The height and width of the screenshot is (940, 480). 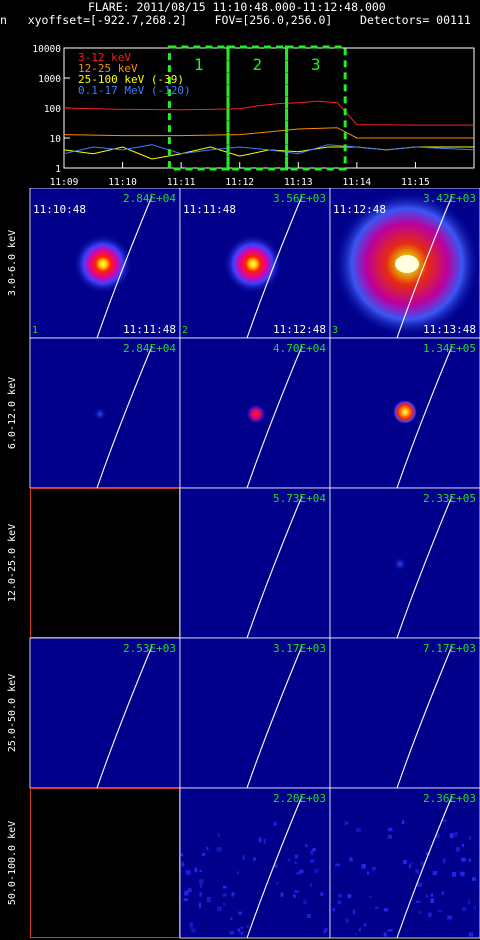 What do you see at coordinates (56, 139) in the screenshot?
I see `y-tick-label: 10` at bounding box center [56, 139].